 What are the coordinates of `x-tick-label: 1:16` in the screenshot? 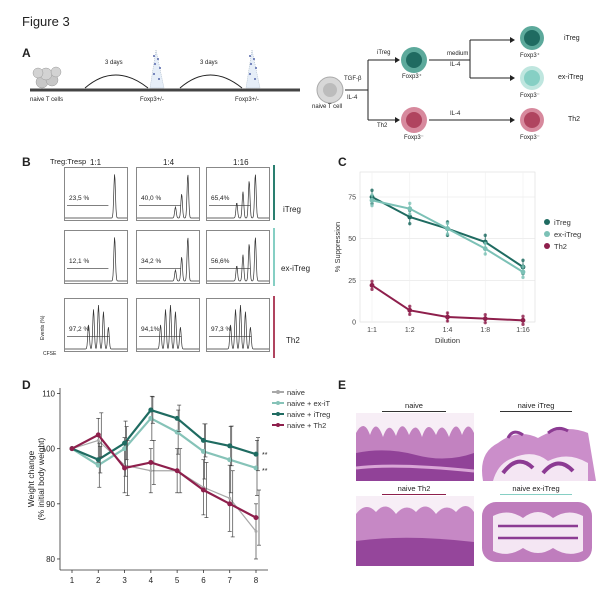 It's located at (523, 330).